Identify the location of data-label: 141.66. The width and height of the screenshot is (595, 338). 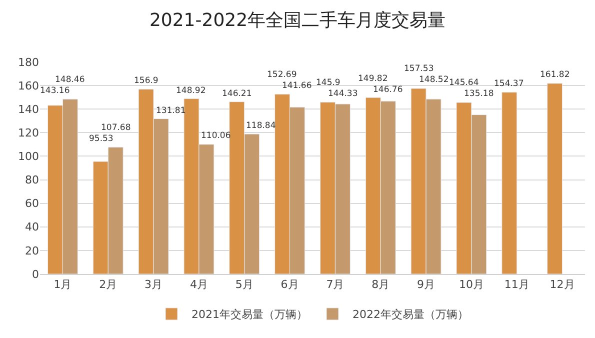
(297, 86).